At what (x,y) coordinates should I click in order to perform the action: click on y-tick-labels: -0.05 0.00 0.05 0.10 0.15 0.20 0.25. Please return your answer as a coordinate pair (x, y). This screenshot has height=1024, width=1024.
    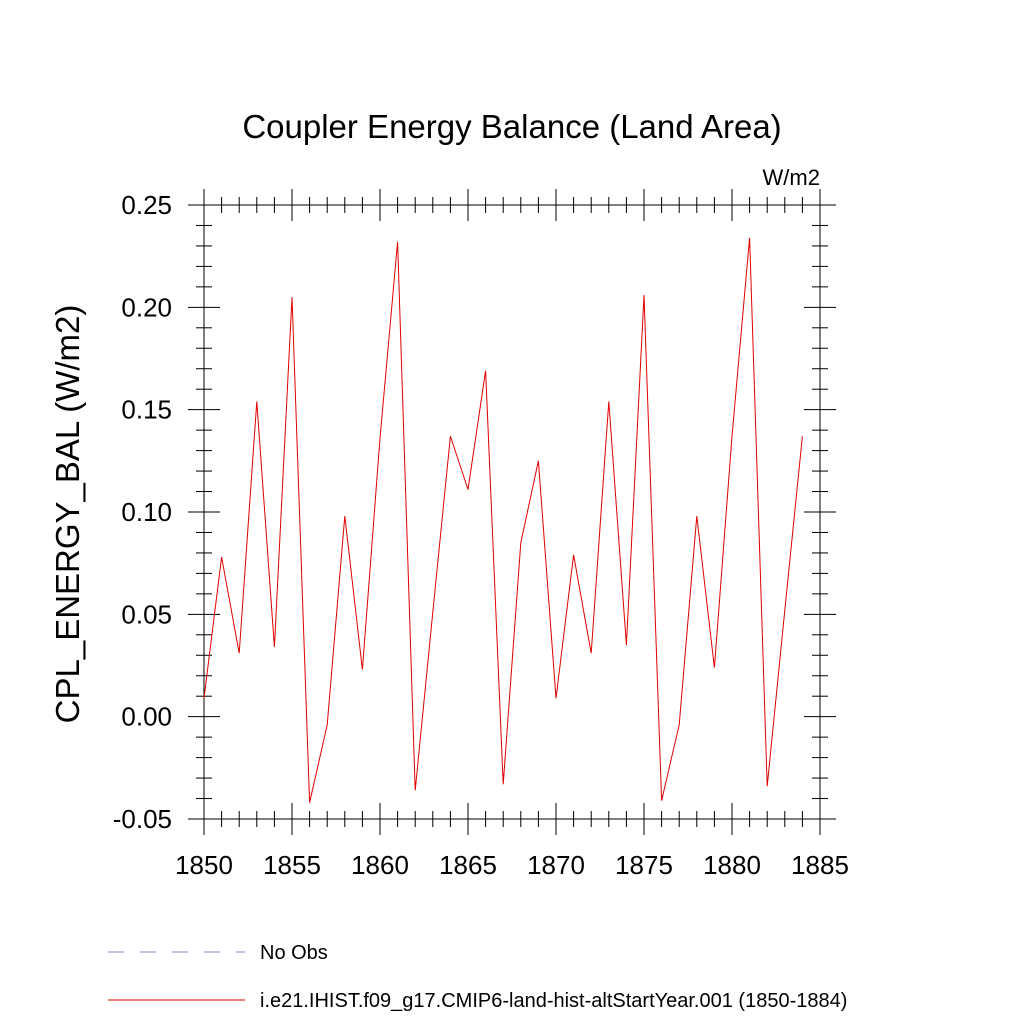
    Looking at the image, I should click on (142, 512).